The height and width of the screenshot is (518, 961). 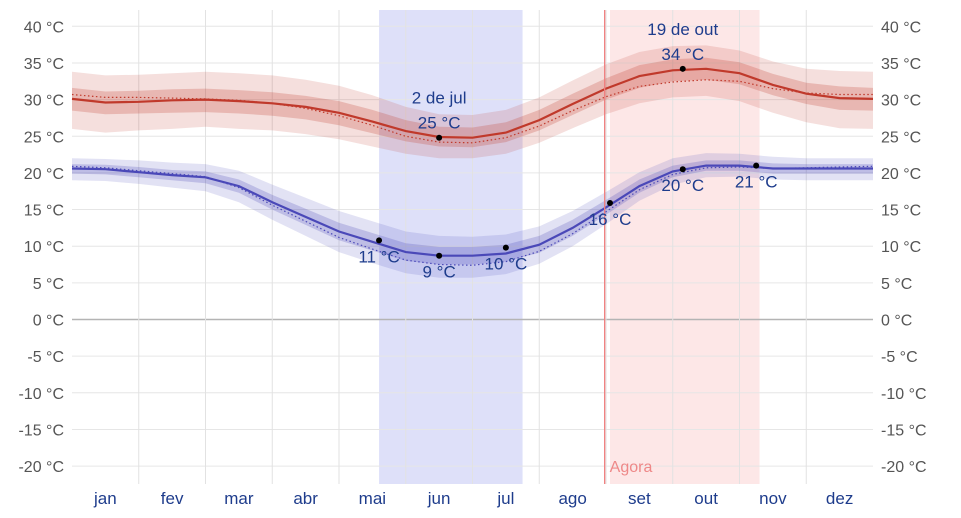 I want to click on month-label-jul: jul, so click(x=505, y=498).